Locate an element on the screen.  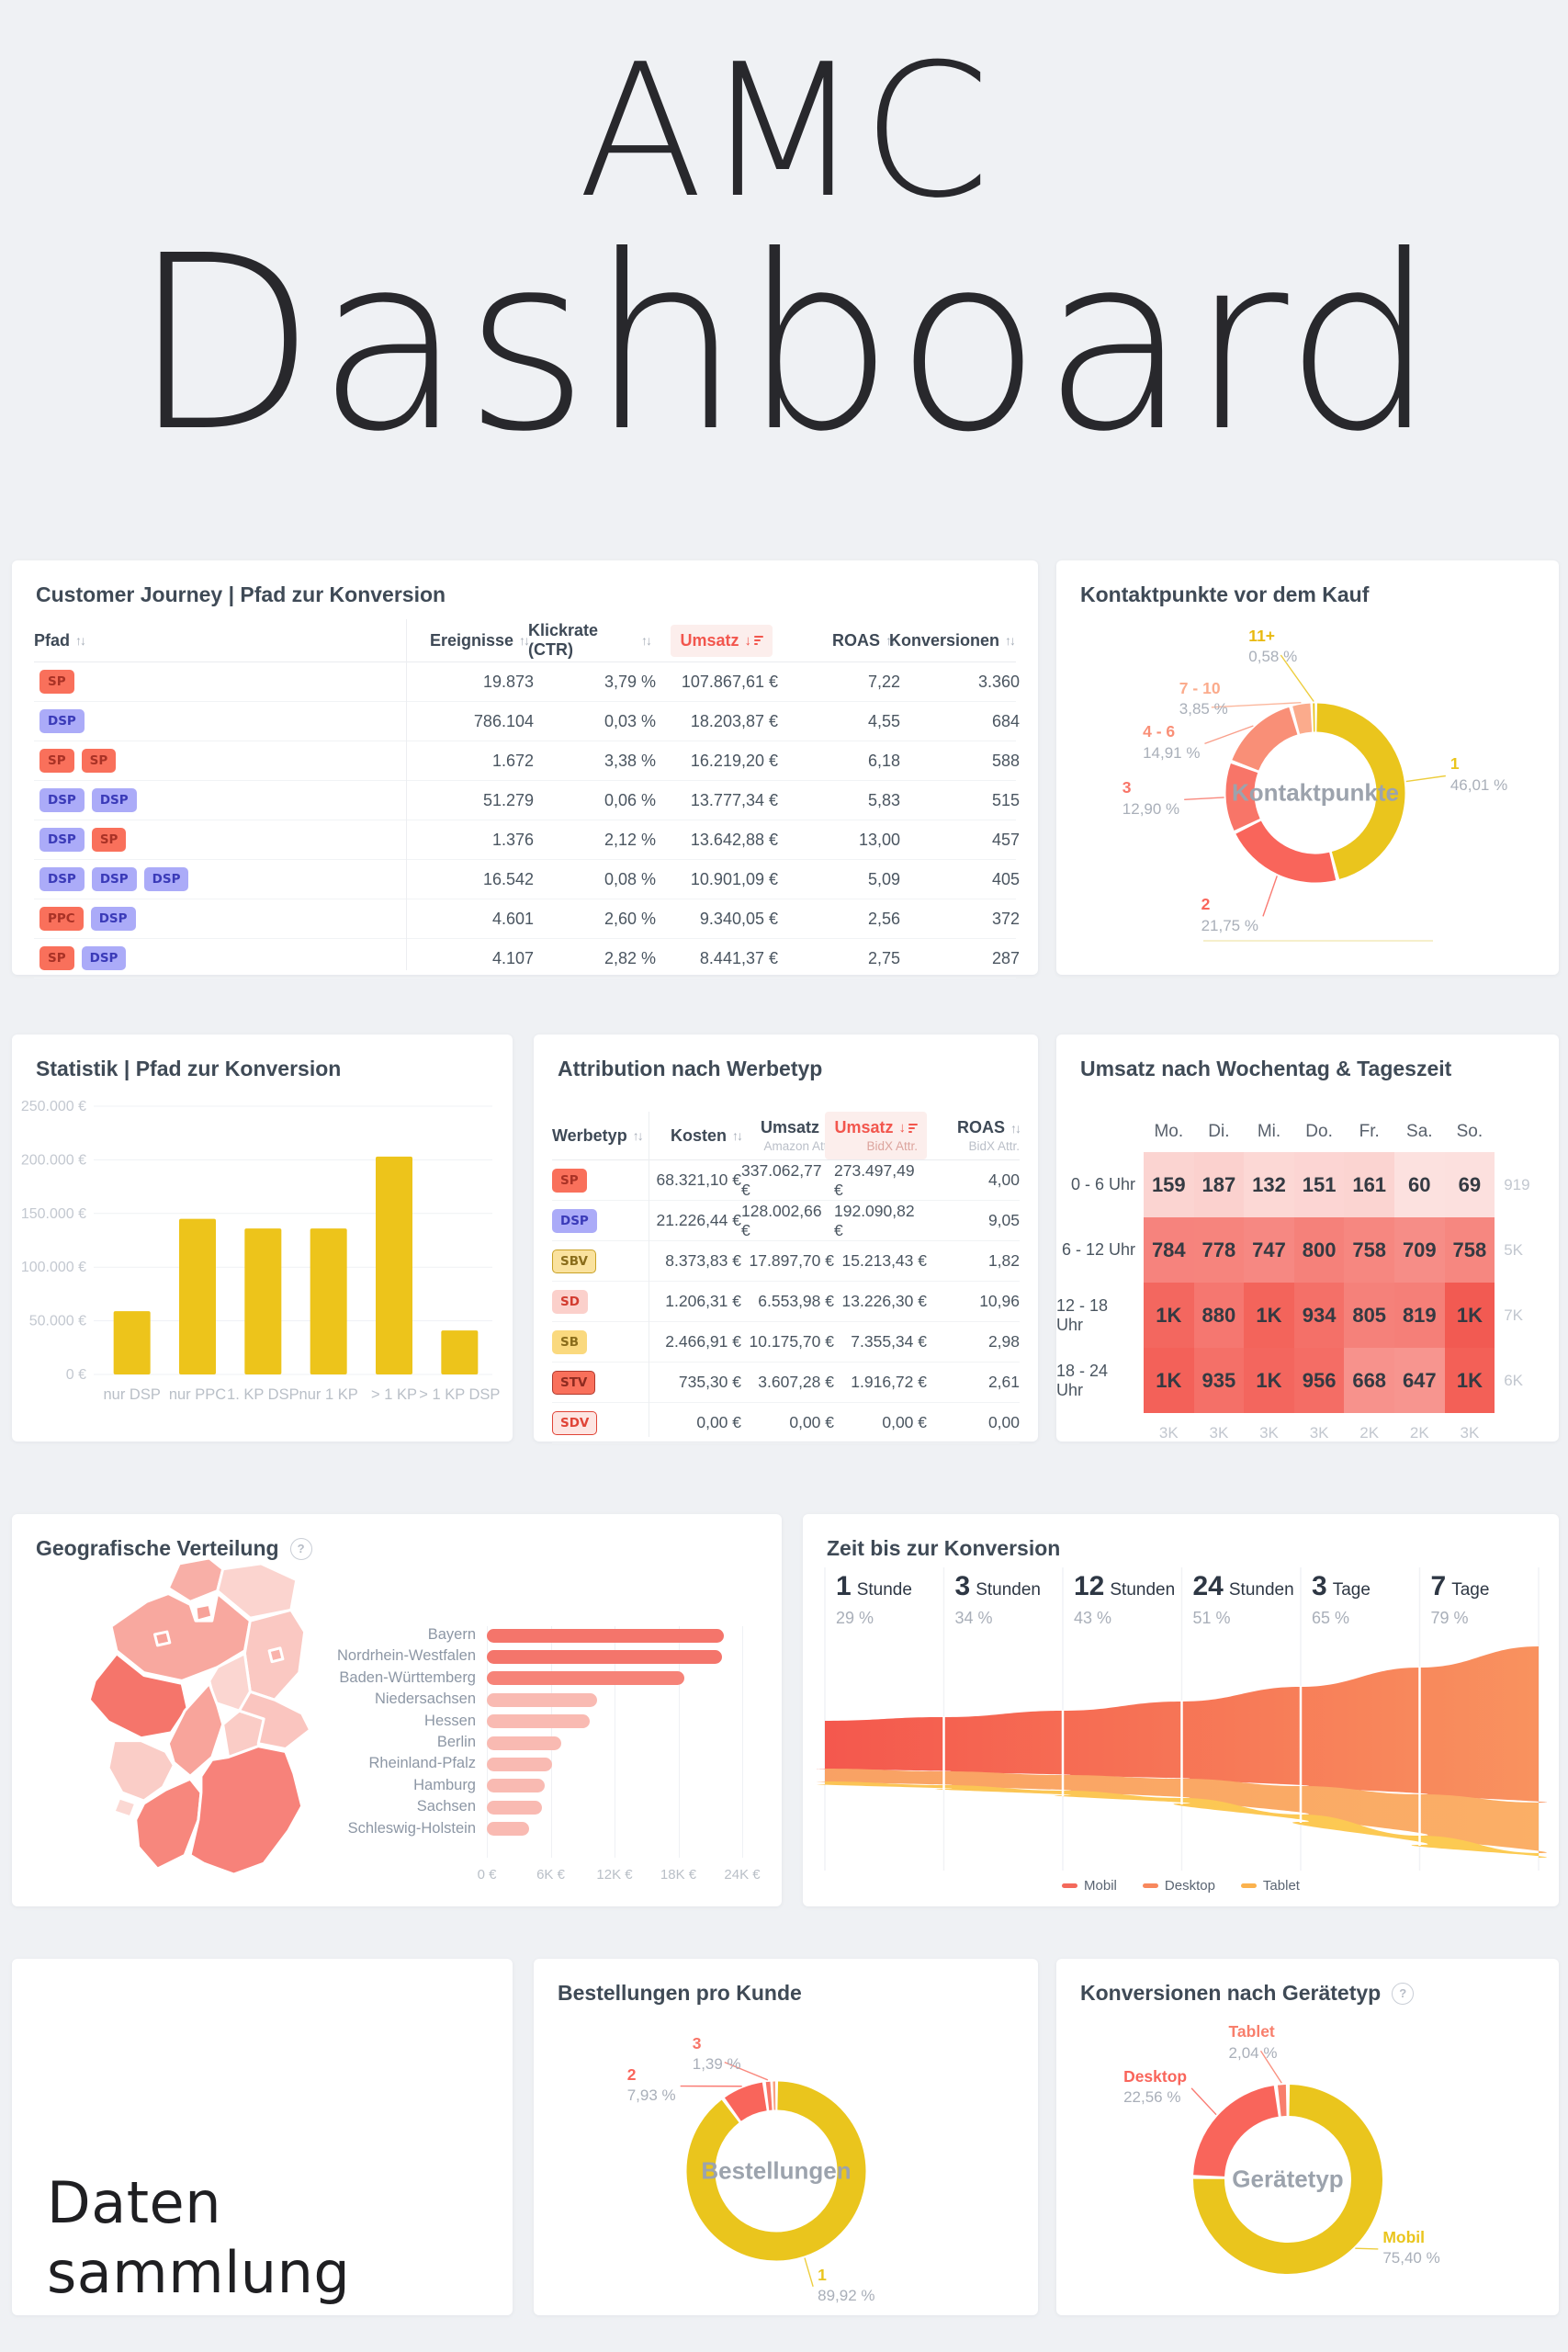
heatmap-cell: 60 is located at coordinates (1420, 1184).